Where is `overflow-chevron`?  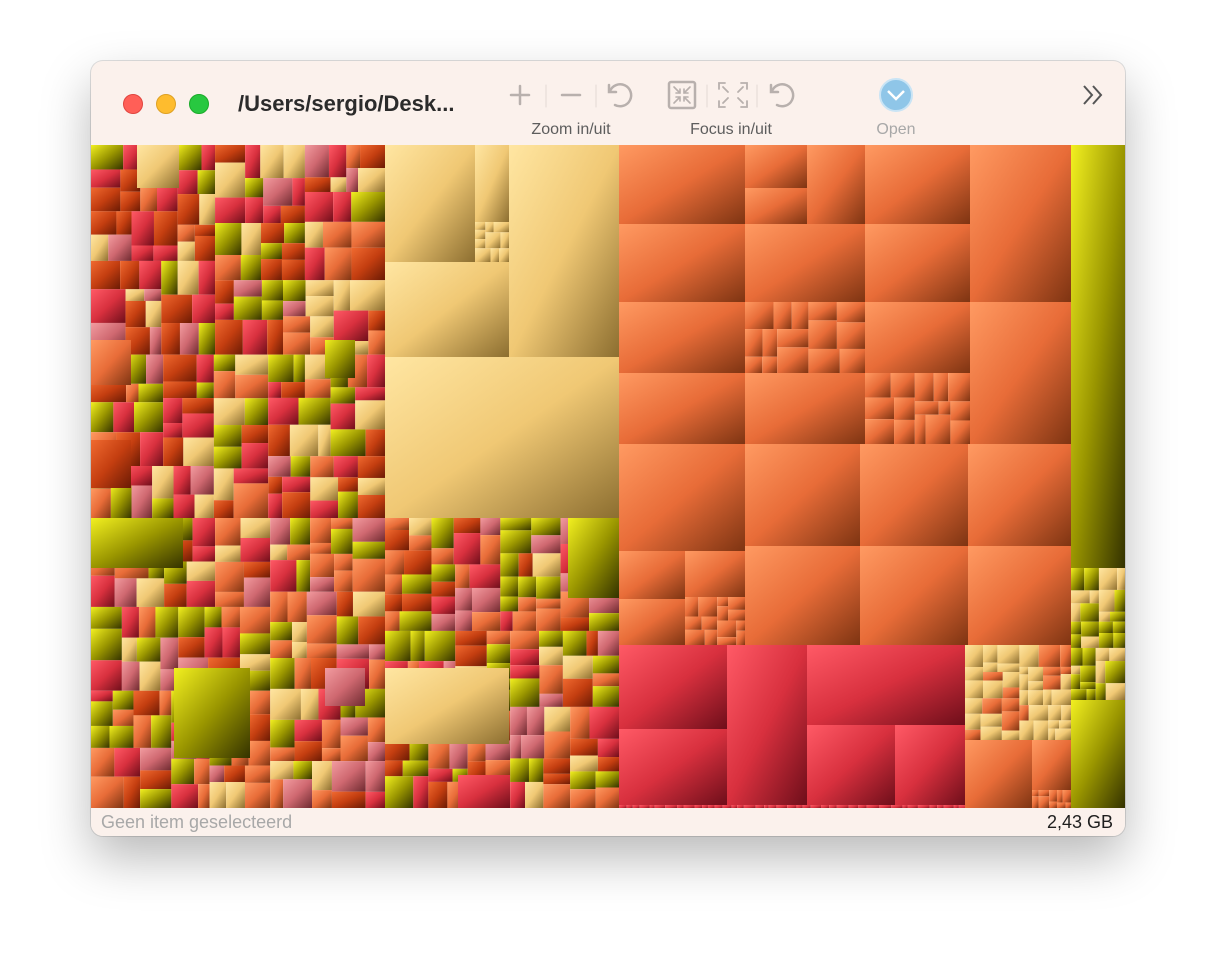 overflow-chevron is located at coordinates (1093, 95).